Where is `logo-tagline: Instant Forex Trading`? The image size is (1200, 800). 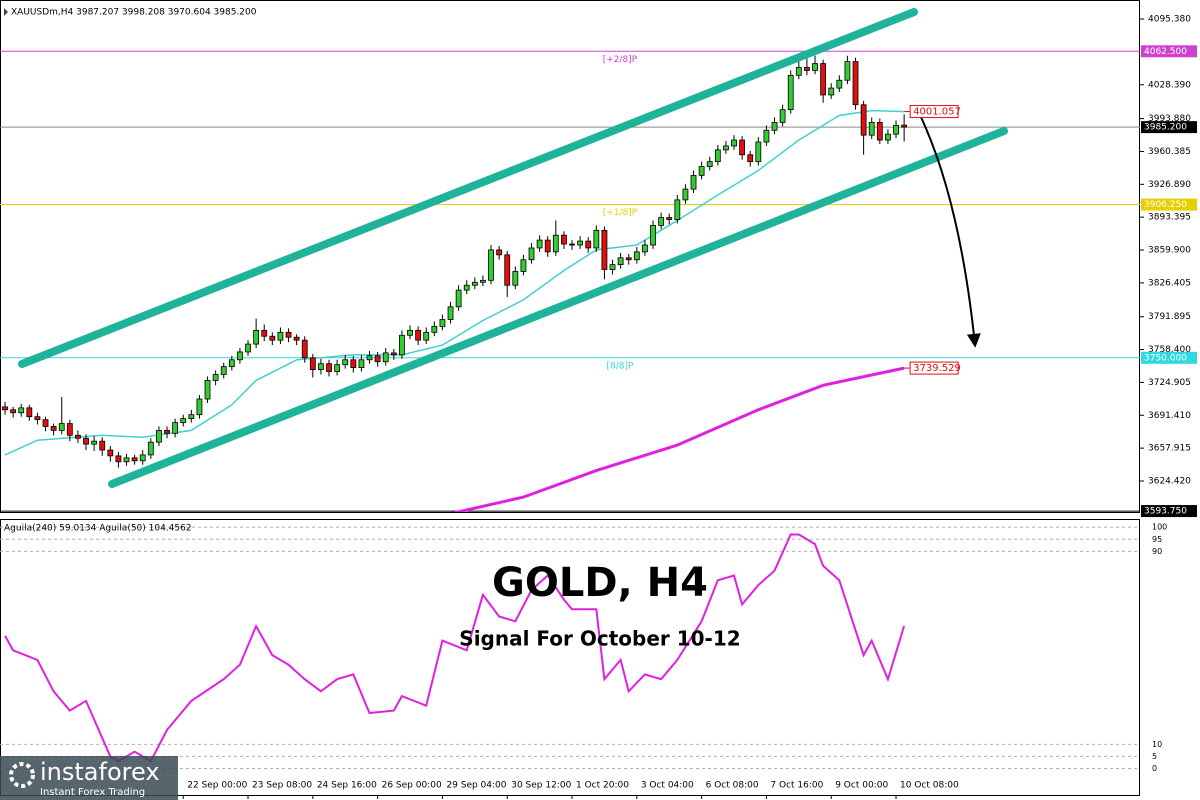
logo-tagline: Instant Forex Trading is located at coordinates (92, 792).